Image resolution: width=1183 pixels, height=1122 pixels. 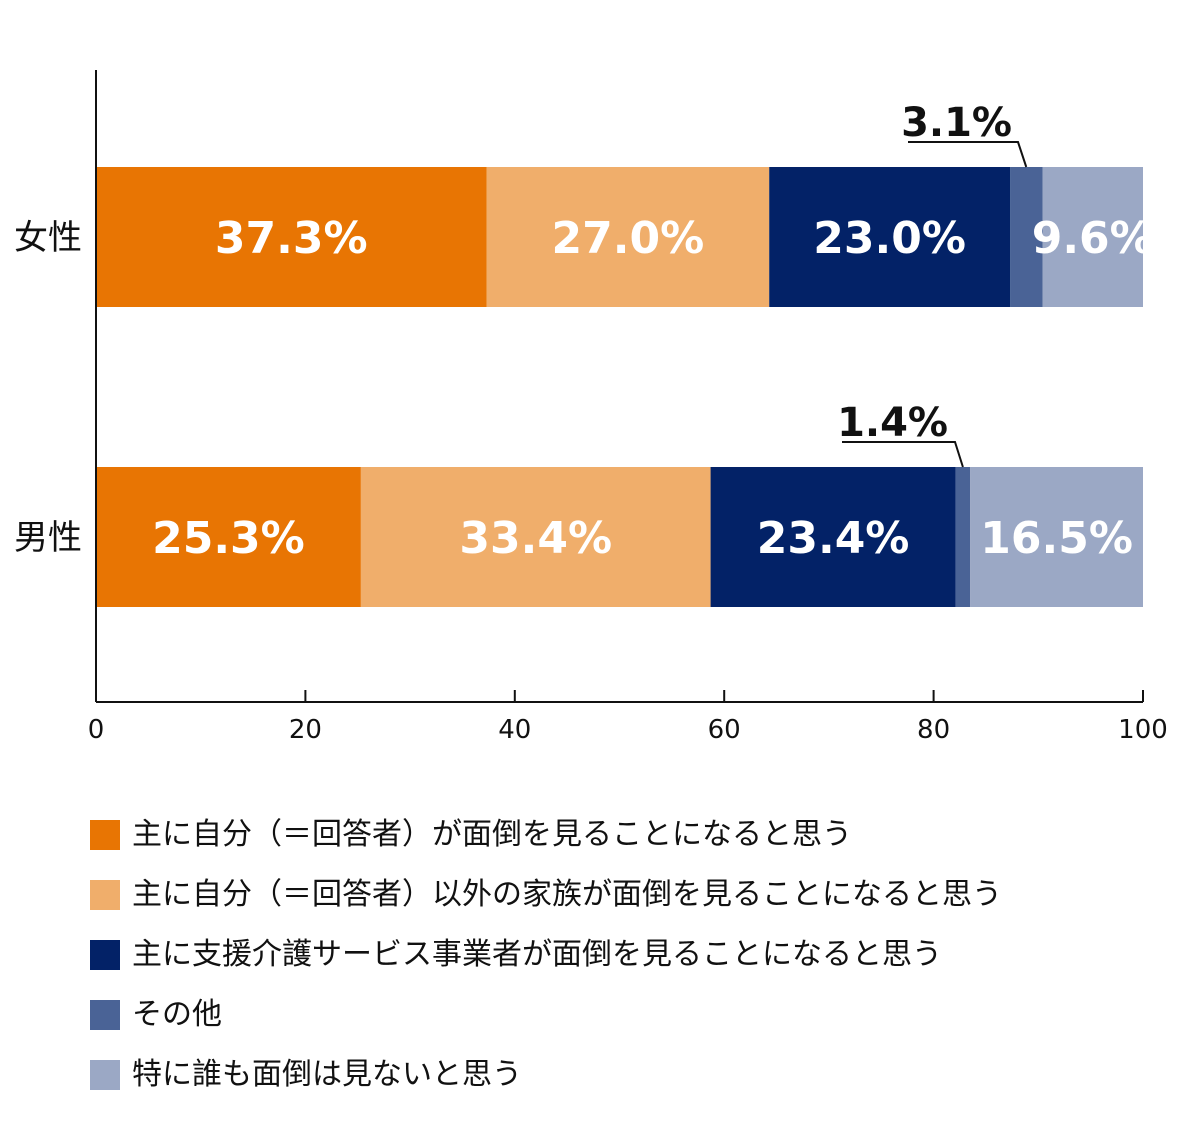 I want to click on data-label: 23.4%, so click(x=833, y=538).